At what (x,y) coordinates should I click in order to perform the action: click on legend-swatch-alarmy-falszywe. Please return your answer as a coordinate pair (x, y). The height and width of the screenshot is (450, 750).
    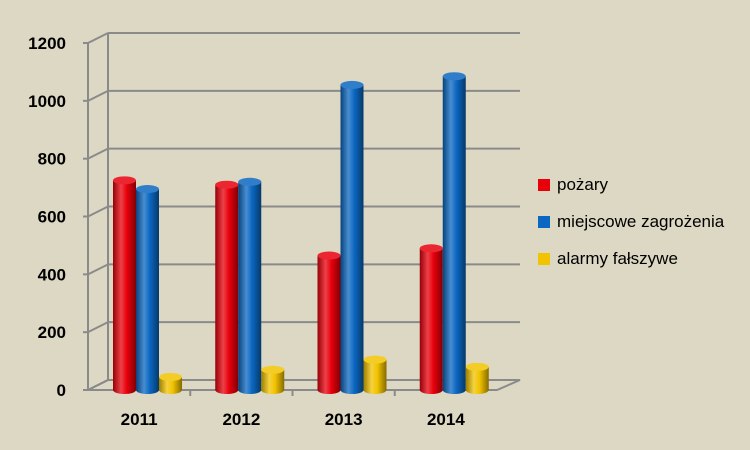
    Looking at the image, I should click on (544, 258).